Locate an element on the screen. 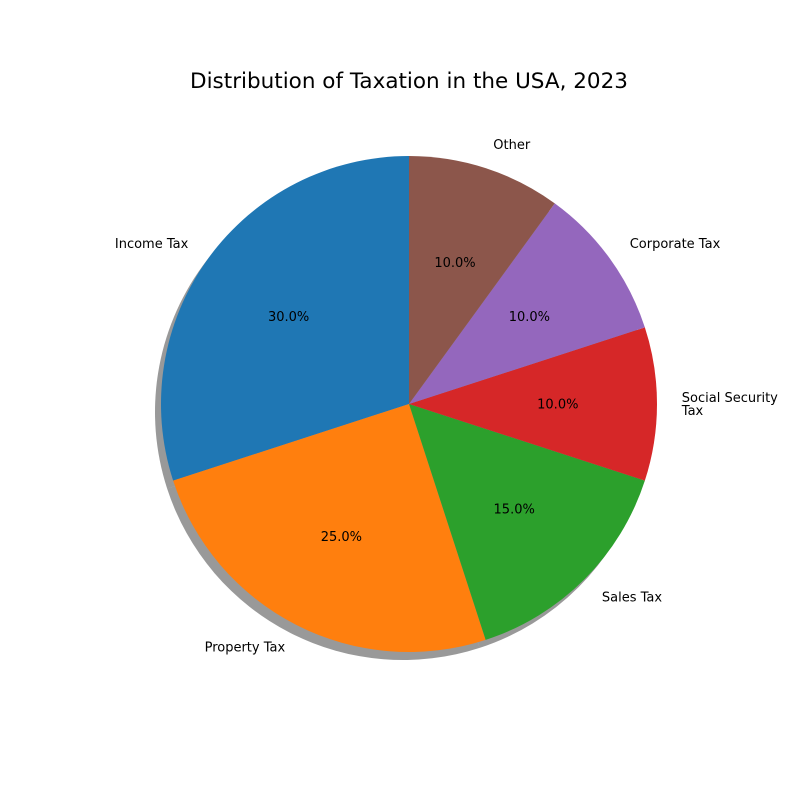 The image size is (800, 800). slice-corporate-tax is located at coordinates (527, 303).